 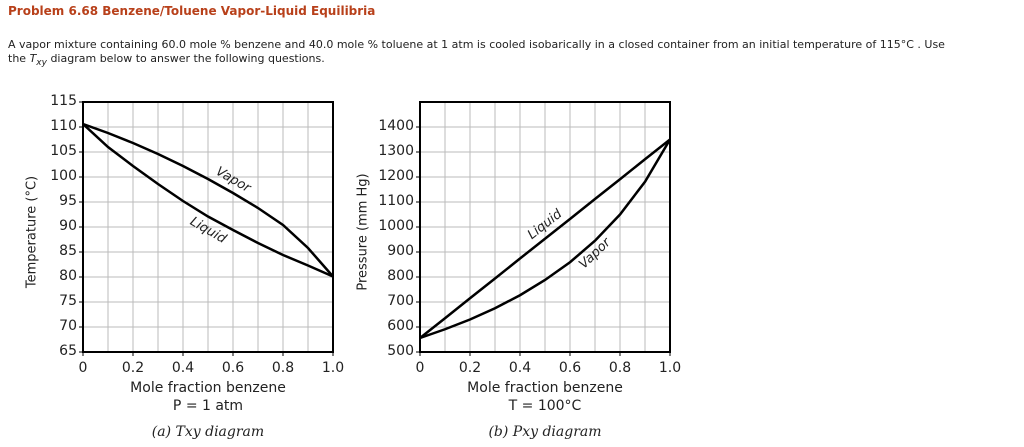 What do you see at coordinates (68, 251) in the screenshot?
I see `y-tick-label: 85` at bounding box center [68, 251].